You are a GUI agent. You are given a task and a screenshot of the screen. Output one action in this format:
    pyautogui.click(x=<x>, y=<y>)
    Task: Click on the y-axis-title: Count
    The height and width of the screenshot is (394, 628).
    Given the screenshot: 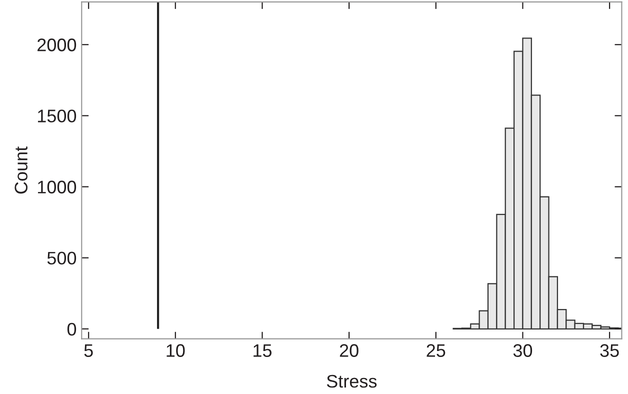 What is the action you would take?
    pyautogui.click(x=21, y=170)
    